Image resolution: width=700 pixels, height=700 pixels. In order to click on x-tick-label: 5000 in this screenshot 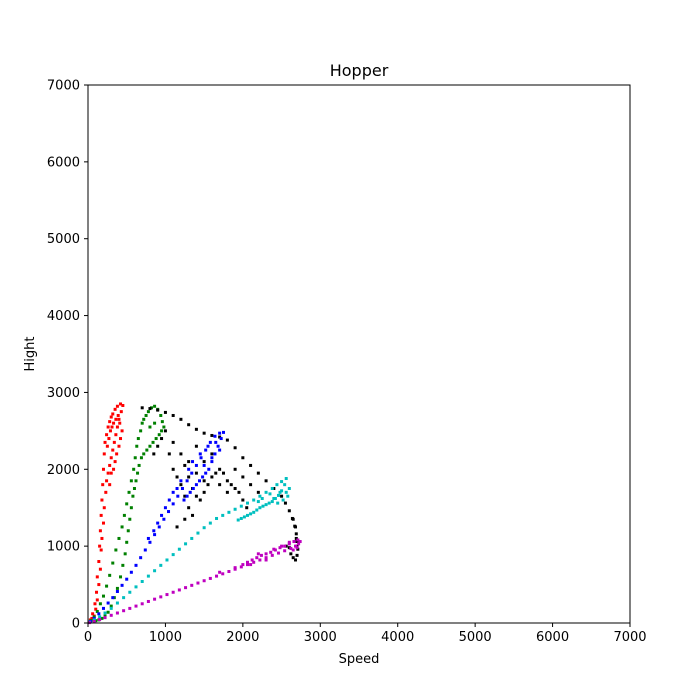, I will do `click(475, 637)`.